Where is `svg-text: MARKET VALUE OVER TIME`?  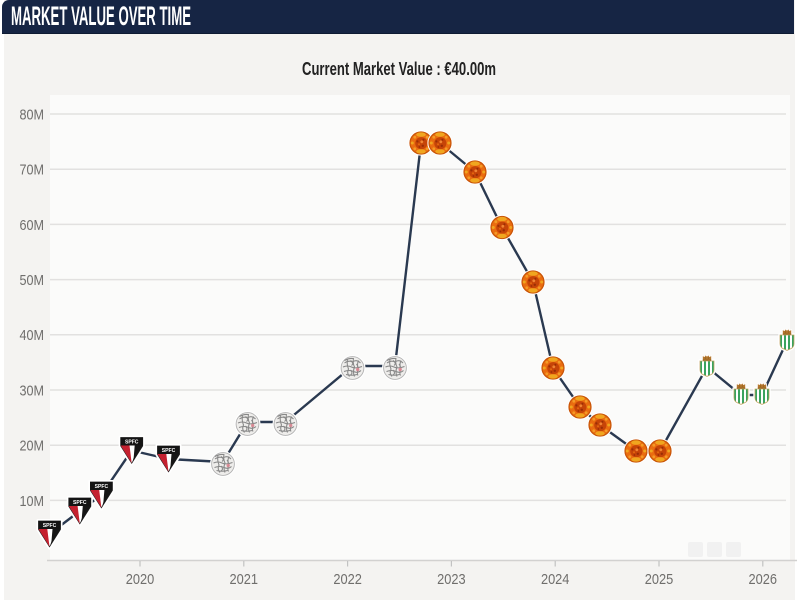
svg-text: MARKET VALUE OVER TIME is located at coordinates (101, 16).